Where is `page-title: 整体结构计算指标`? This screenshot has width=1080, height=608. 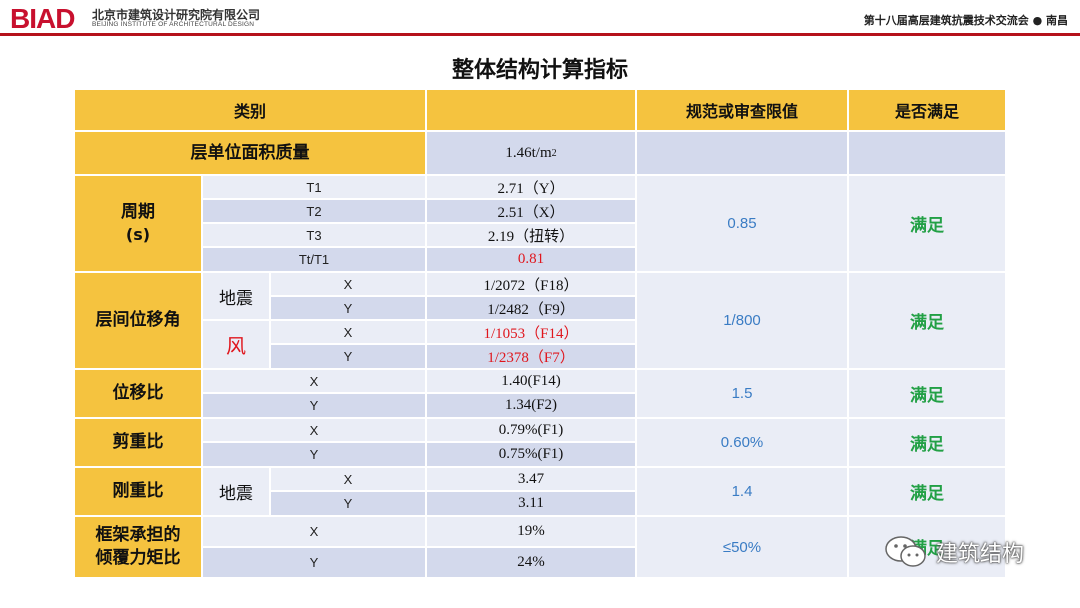 page-title: 整体结构计算指标 is located at coordinates (539, 70).